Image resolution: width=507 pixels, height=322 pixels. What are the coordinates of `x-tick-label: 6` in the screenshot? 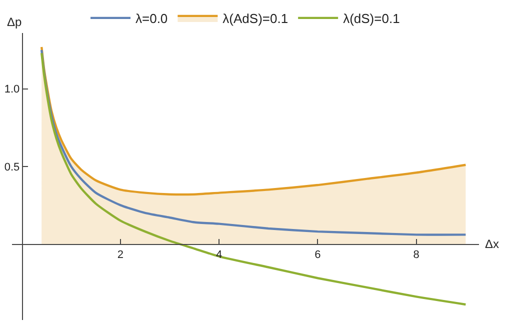 It's located at (317, 255).